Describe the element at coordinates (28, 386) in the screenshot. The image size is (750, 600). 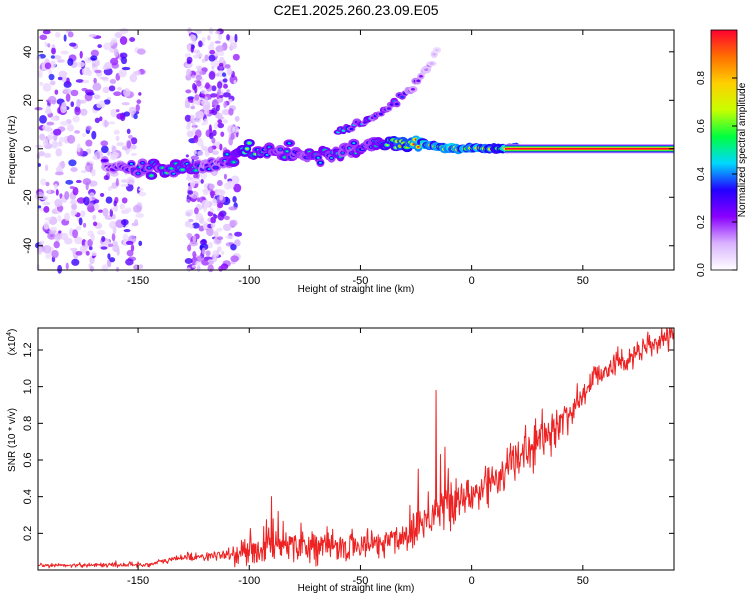
I see `snr-ytick-label: 1.0` at that location.